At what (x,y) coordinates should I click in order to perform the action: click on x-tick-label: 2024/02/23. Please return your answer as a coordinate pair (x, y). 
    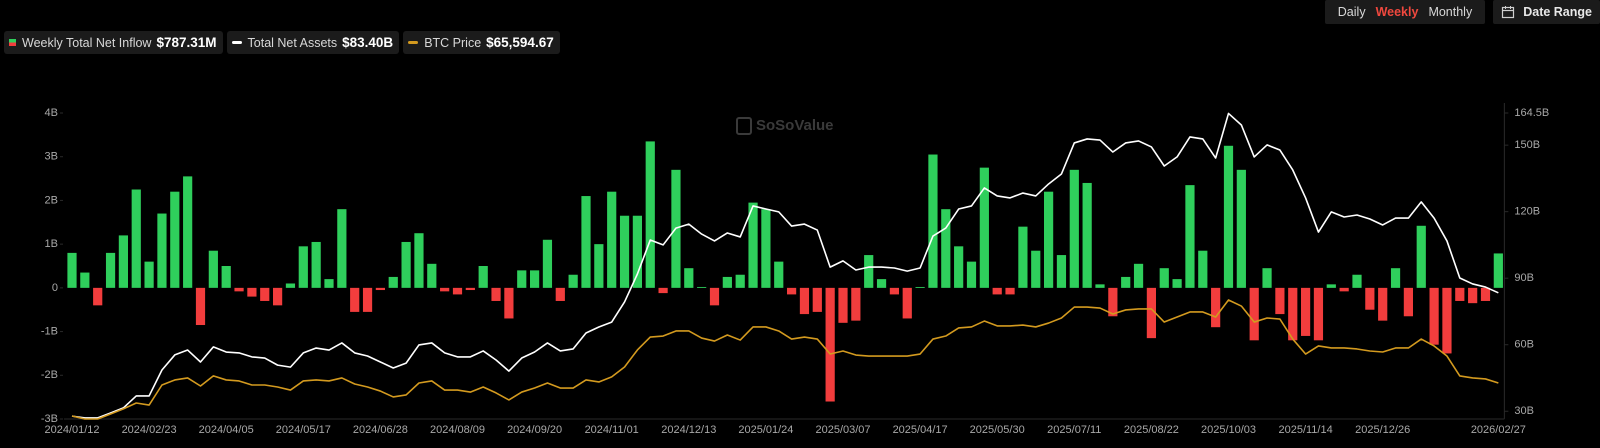
    Looking at the image, I should click on (149, 430).